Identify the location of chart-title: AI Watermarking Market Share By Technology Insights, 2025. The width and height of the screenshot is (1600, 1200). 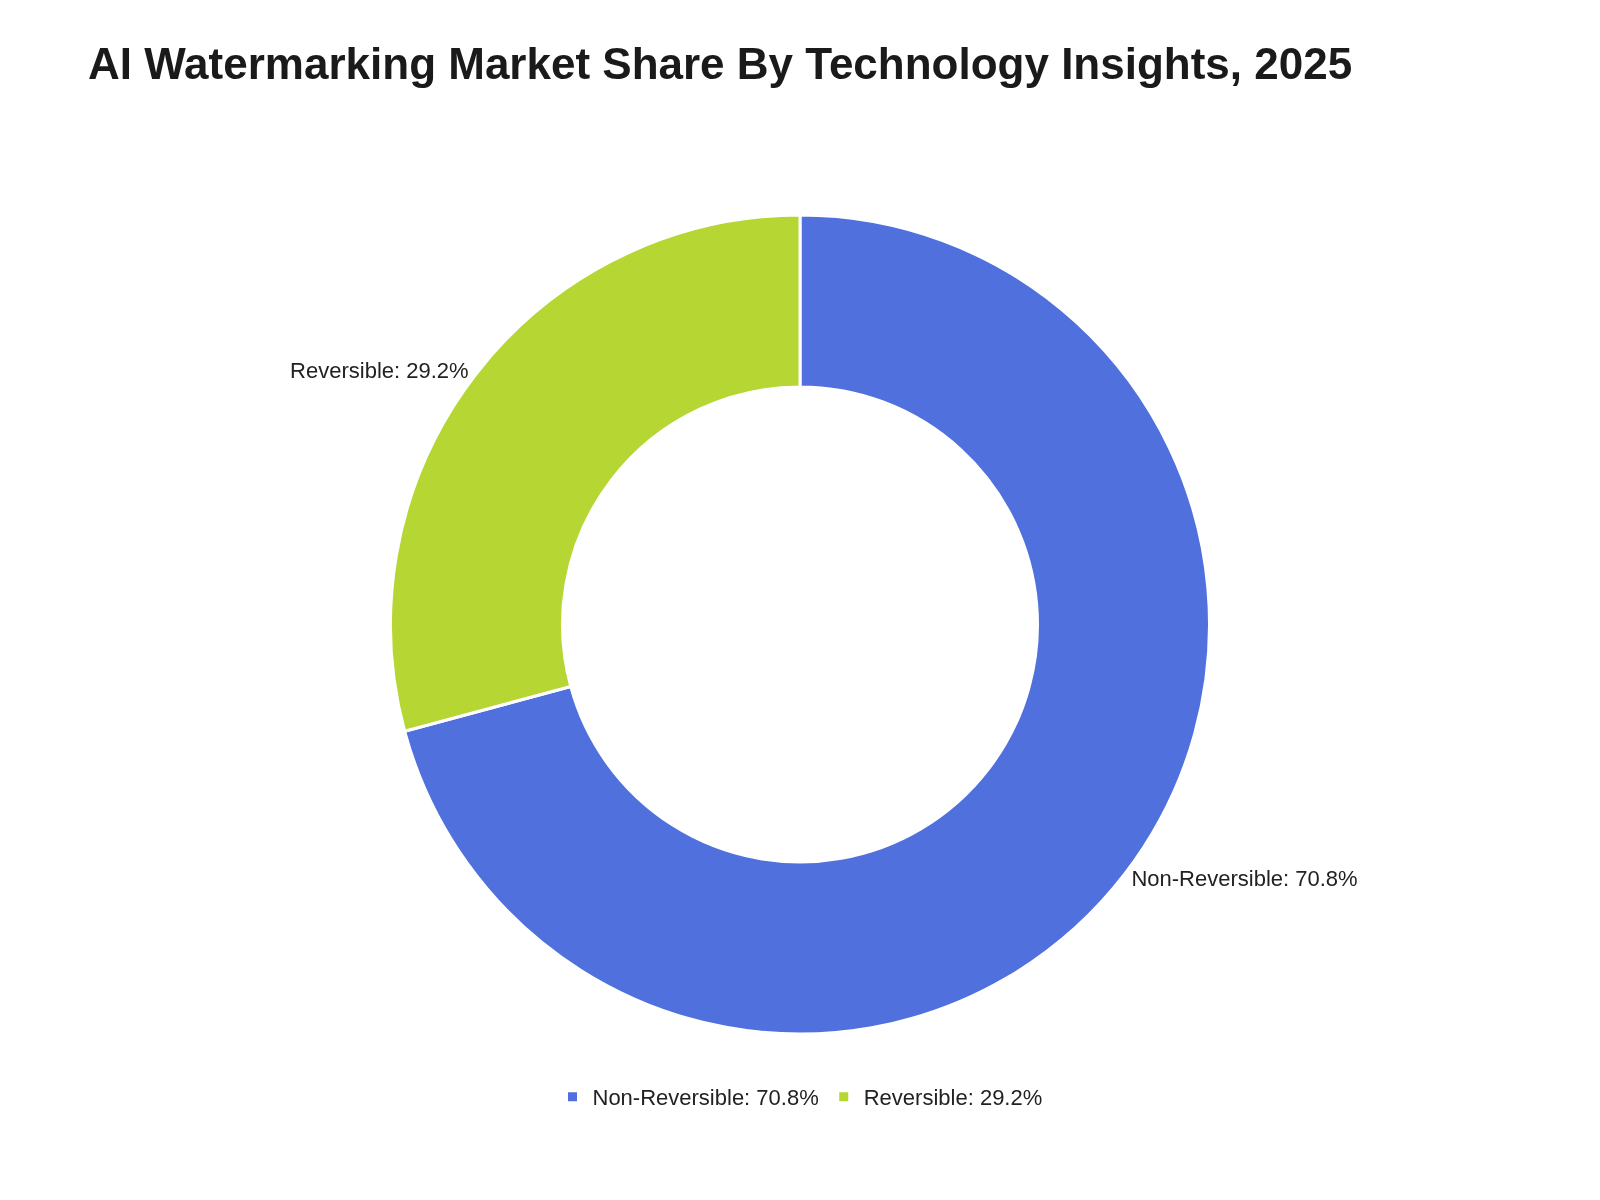
(720, 63).